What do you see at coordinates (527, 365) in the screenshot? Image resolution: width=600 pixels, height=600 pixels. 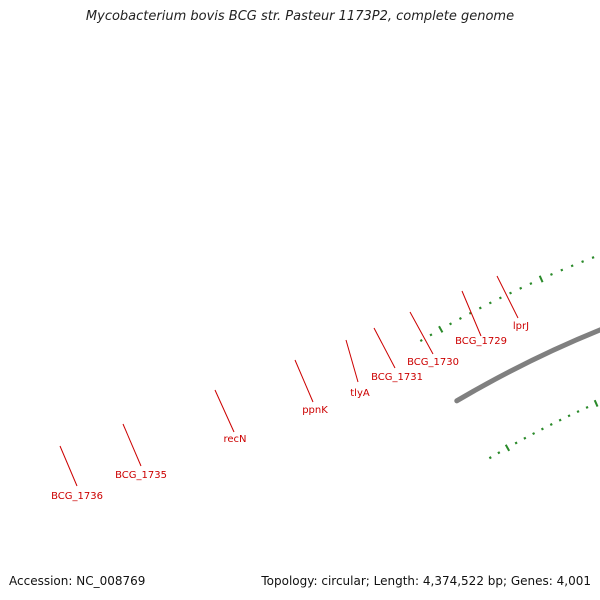 I see `genome-backbone` at bounding box center [527, 365].